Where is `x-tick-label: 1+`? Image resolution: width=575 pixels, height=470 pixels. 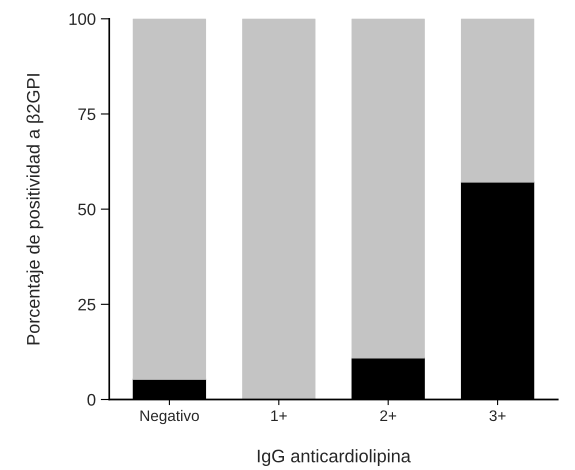
x-tick-label: 1+ is located at coordinates (279, 415).